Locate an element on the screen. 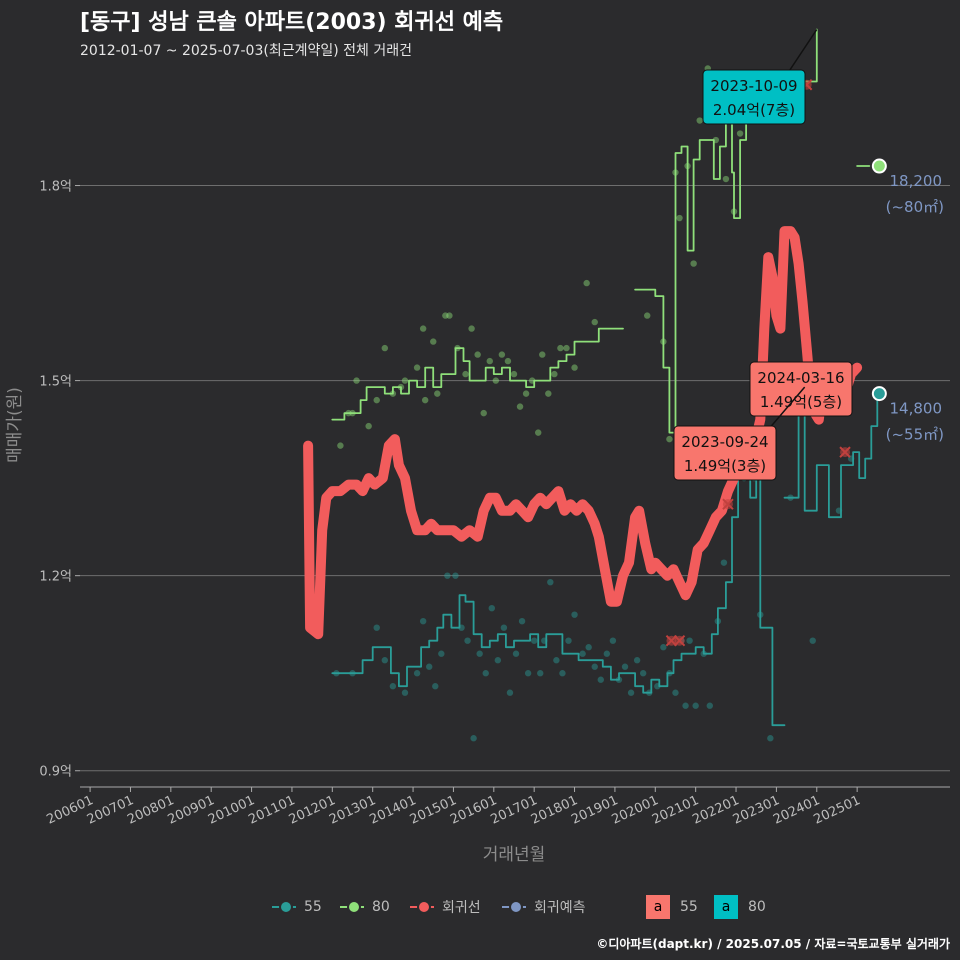  legend-label: 회귀선 is located at coordinates (461, 908).